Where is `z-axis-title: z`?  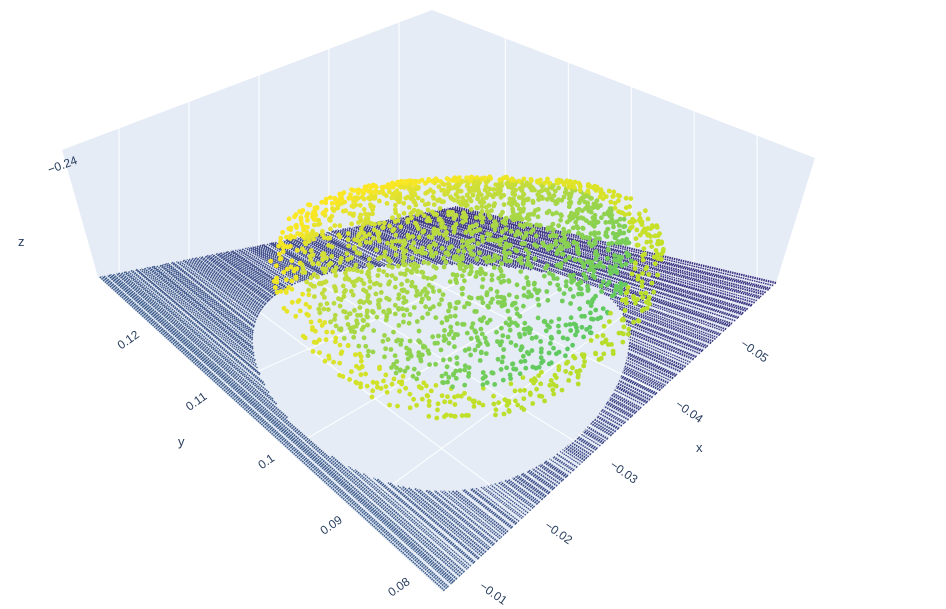 z-axis-title: z is located at coordinates (21, 241).